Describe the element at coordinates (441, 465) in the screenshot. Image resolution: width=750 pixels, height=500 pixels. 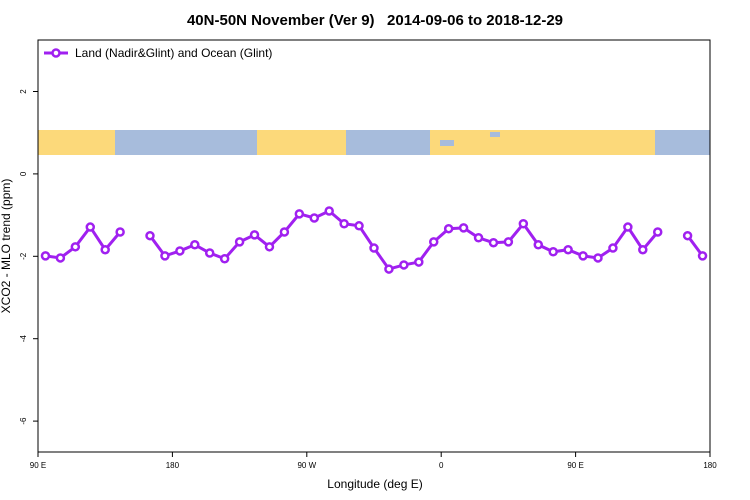
I see `x-tick-label: 0` at that location.